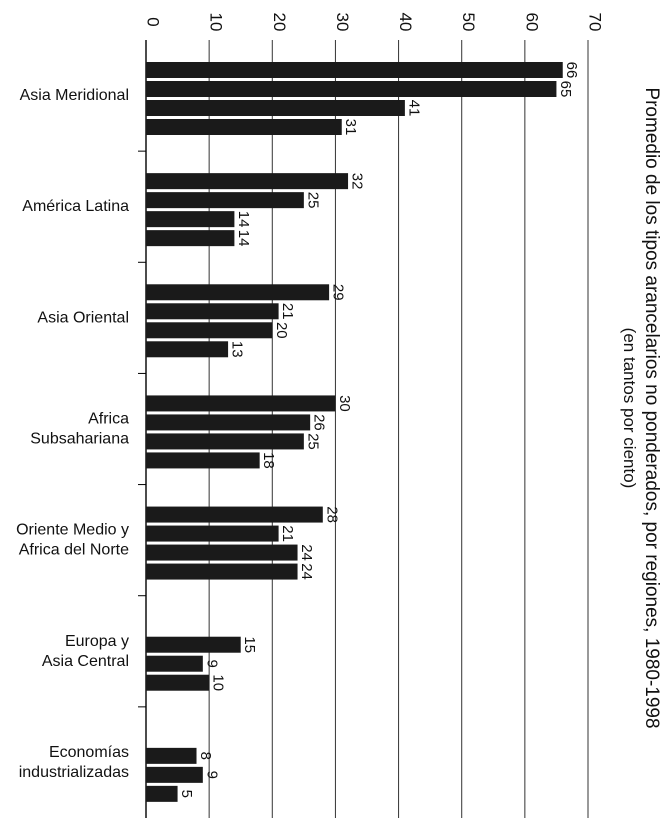 The image size is (662, 829). Describe the element at coordinates (331, 514) in the screenshot. I see `bar-value-label: 28` at that location.